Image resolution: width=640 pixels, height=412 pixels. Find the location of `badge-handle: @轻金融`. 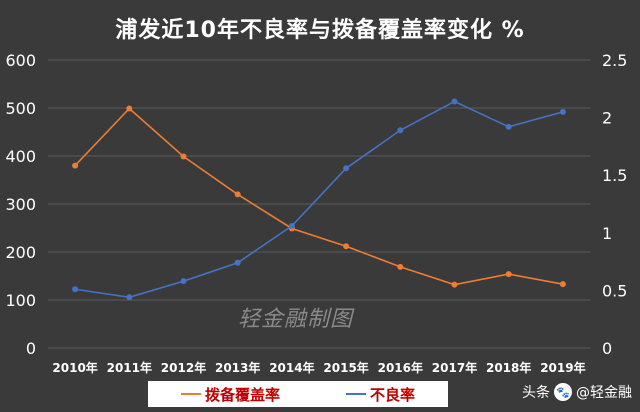

badge-handle: @轻金融 is located at coordinates (604, 393).